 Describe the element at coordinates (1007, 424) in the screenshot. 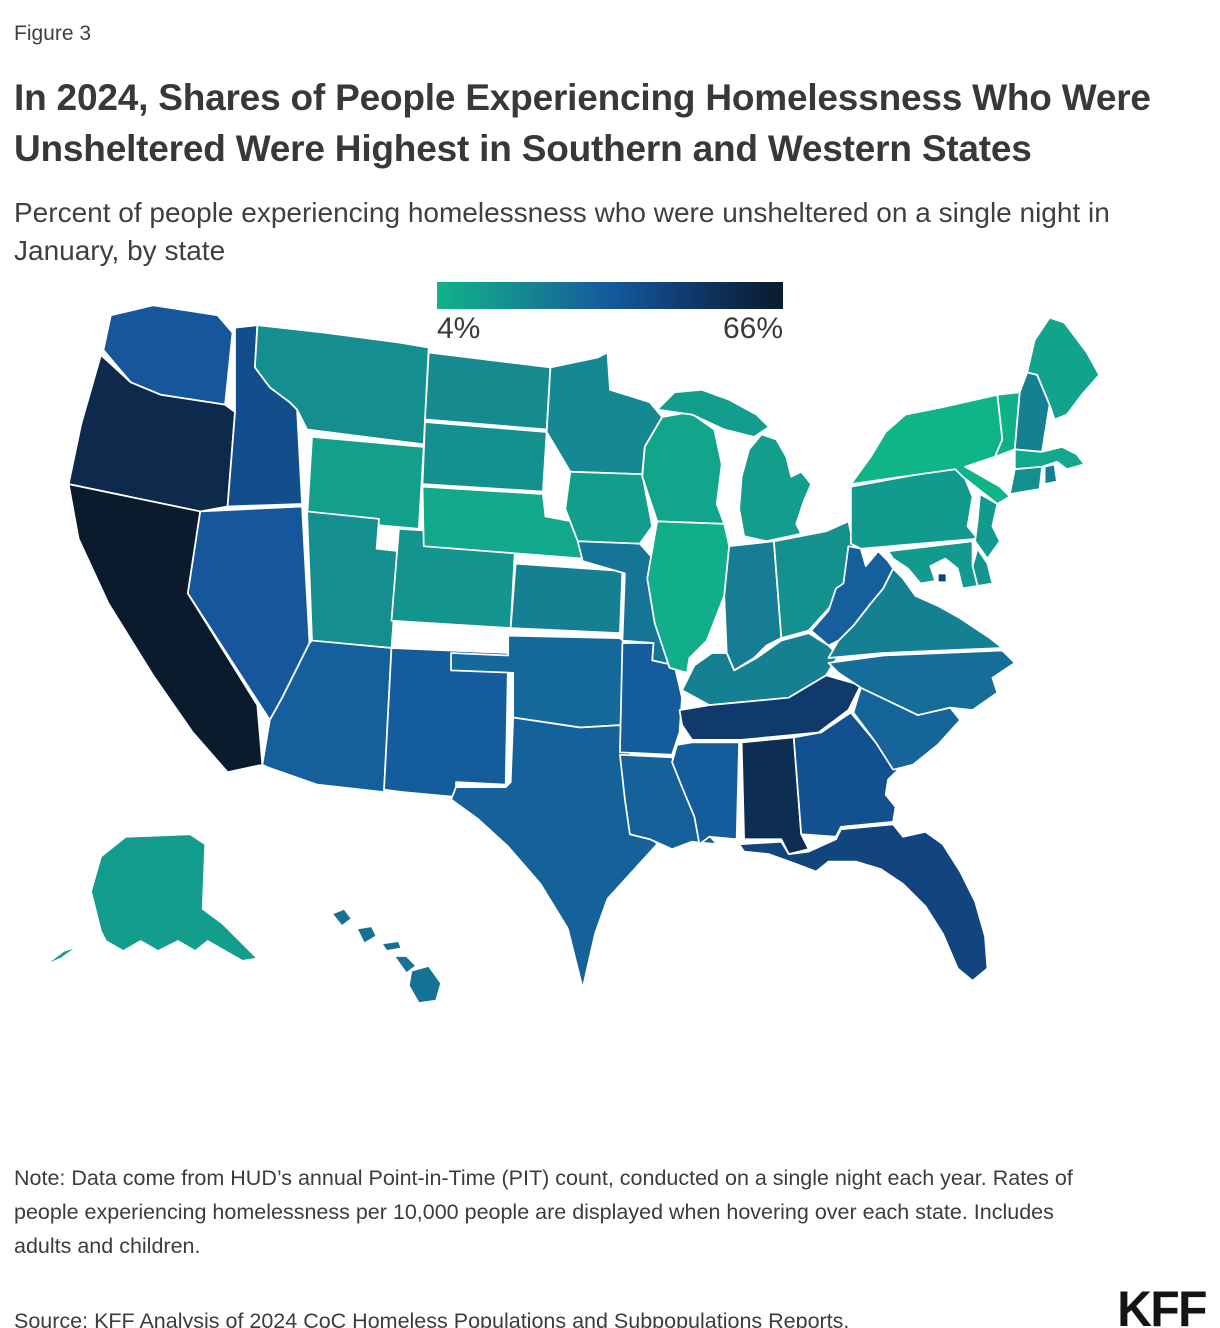

I see `state-VT` at that location.